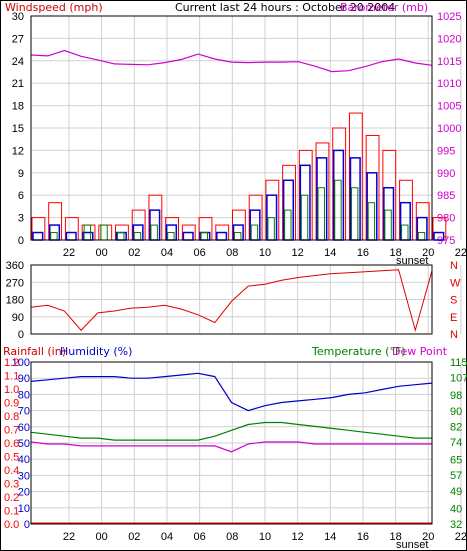 This screenshot has height=551, width=467. Describe the element at coordinates (453, 301) in the screenshot. I see `compass-tick-label: S` at that location.